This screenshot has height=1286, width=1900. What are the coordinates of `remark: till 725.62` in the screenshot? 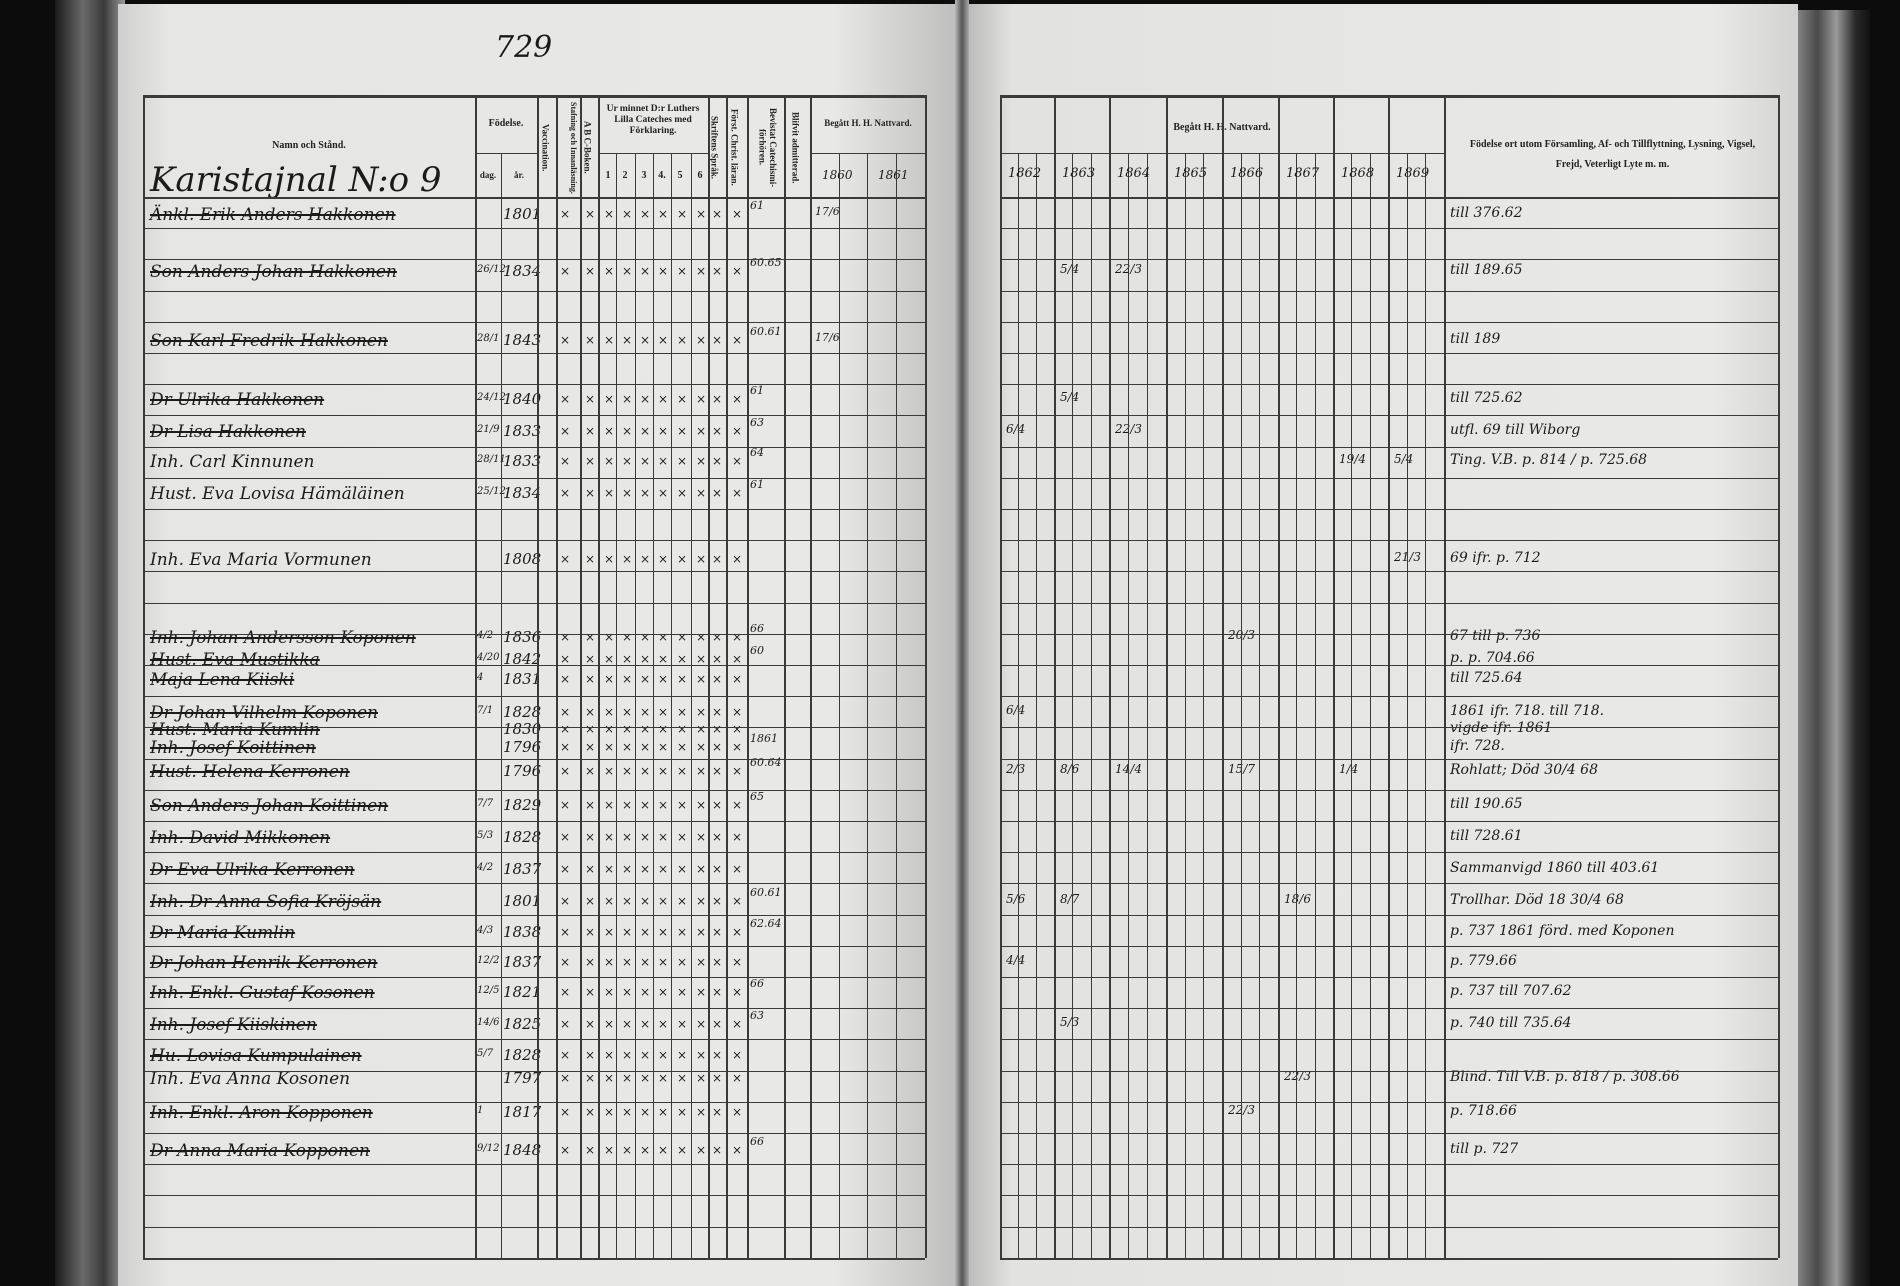 It's located at (1486, 398).